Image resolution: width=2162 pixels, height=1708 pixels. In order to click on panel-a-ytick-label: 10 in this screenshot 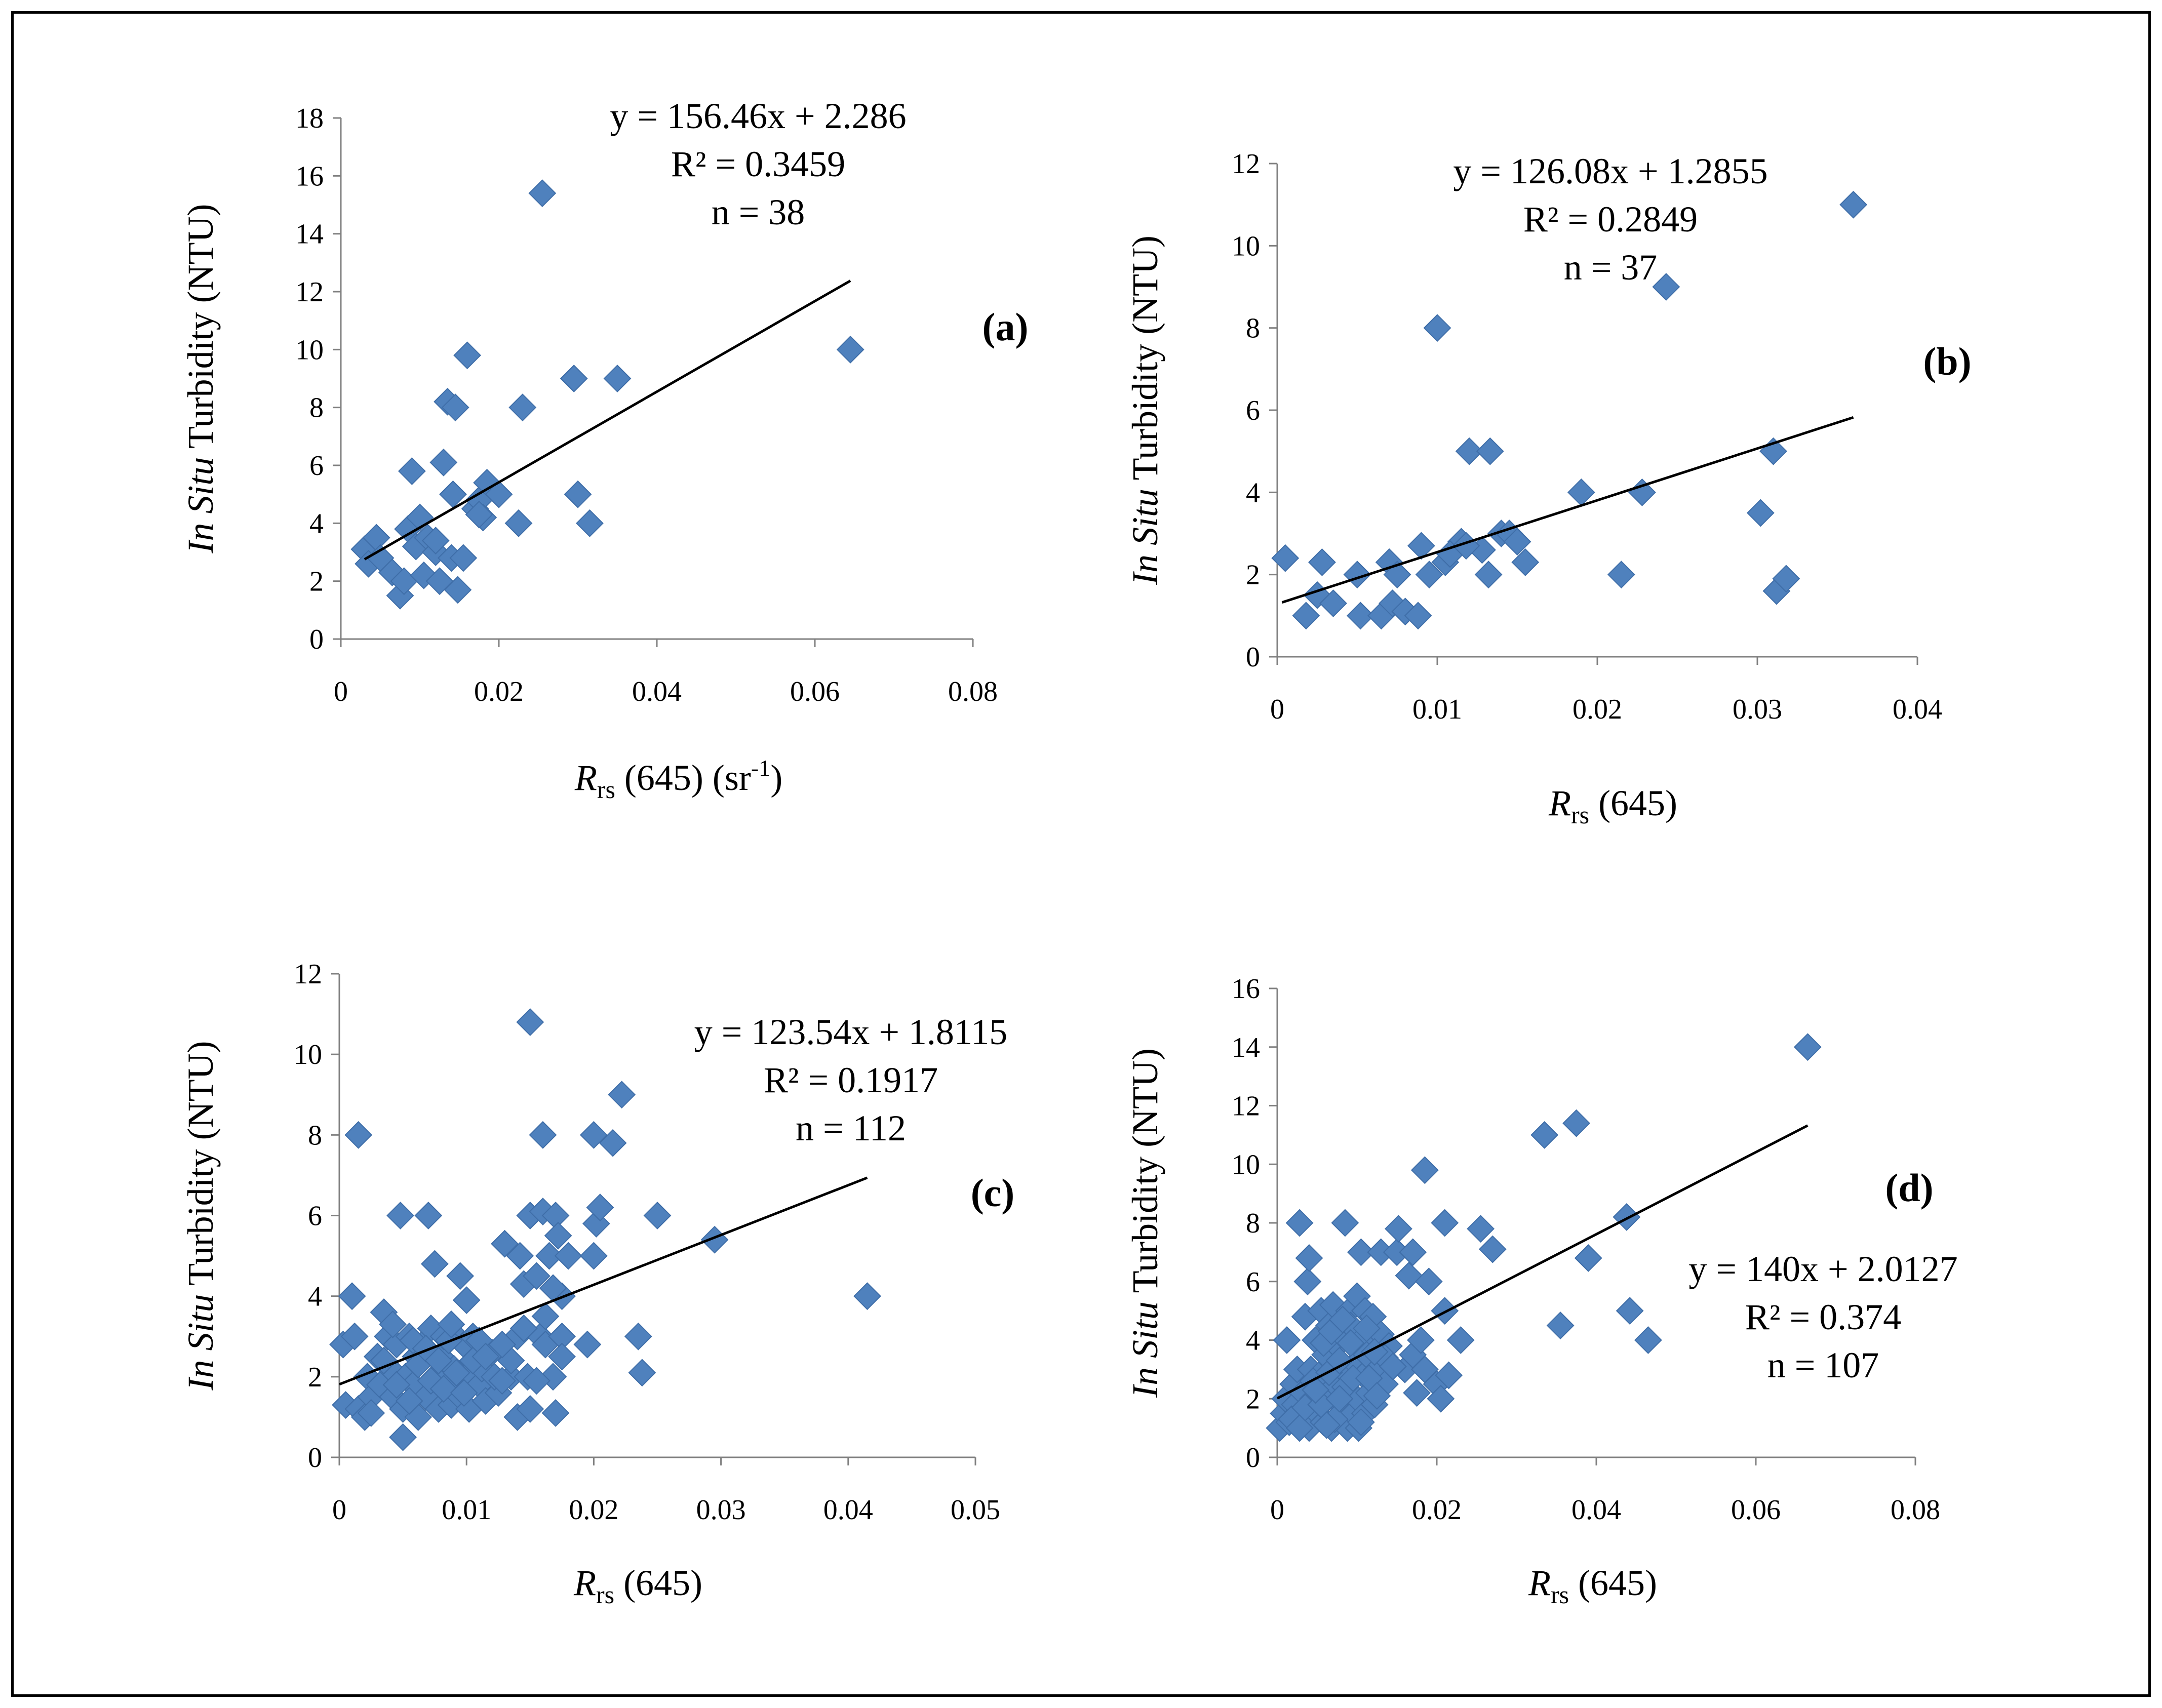, I will do `click(309, 350)`.